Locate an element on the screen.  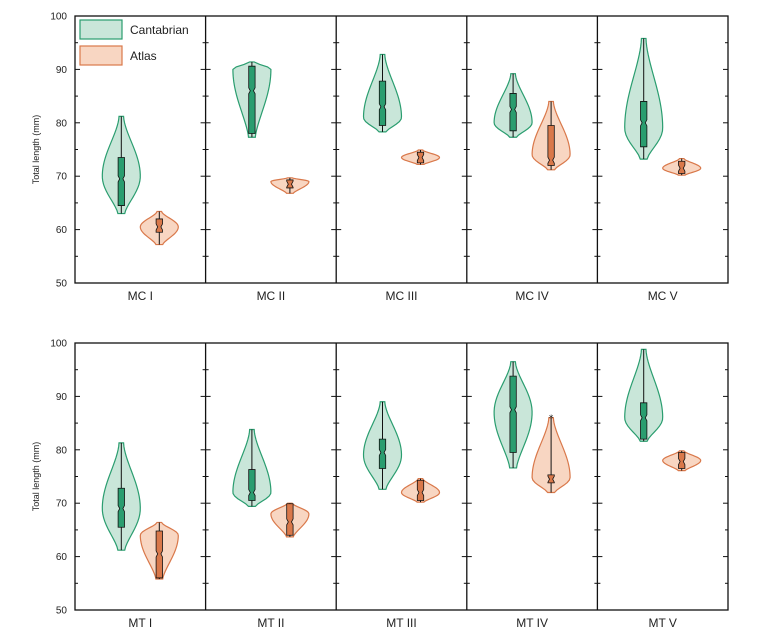
violin-atlas-mt-iii is located at coordinates (420, 490).